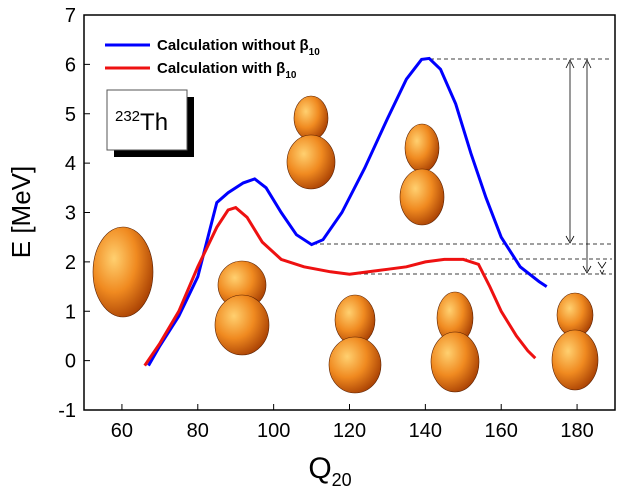 Image resolution: width=618 pixels, height=499 pixels. I want to click on y-tick-label: -1, so click(67, 411).